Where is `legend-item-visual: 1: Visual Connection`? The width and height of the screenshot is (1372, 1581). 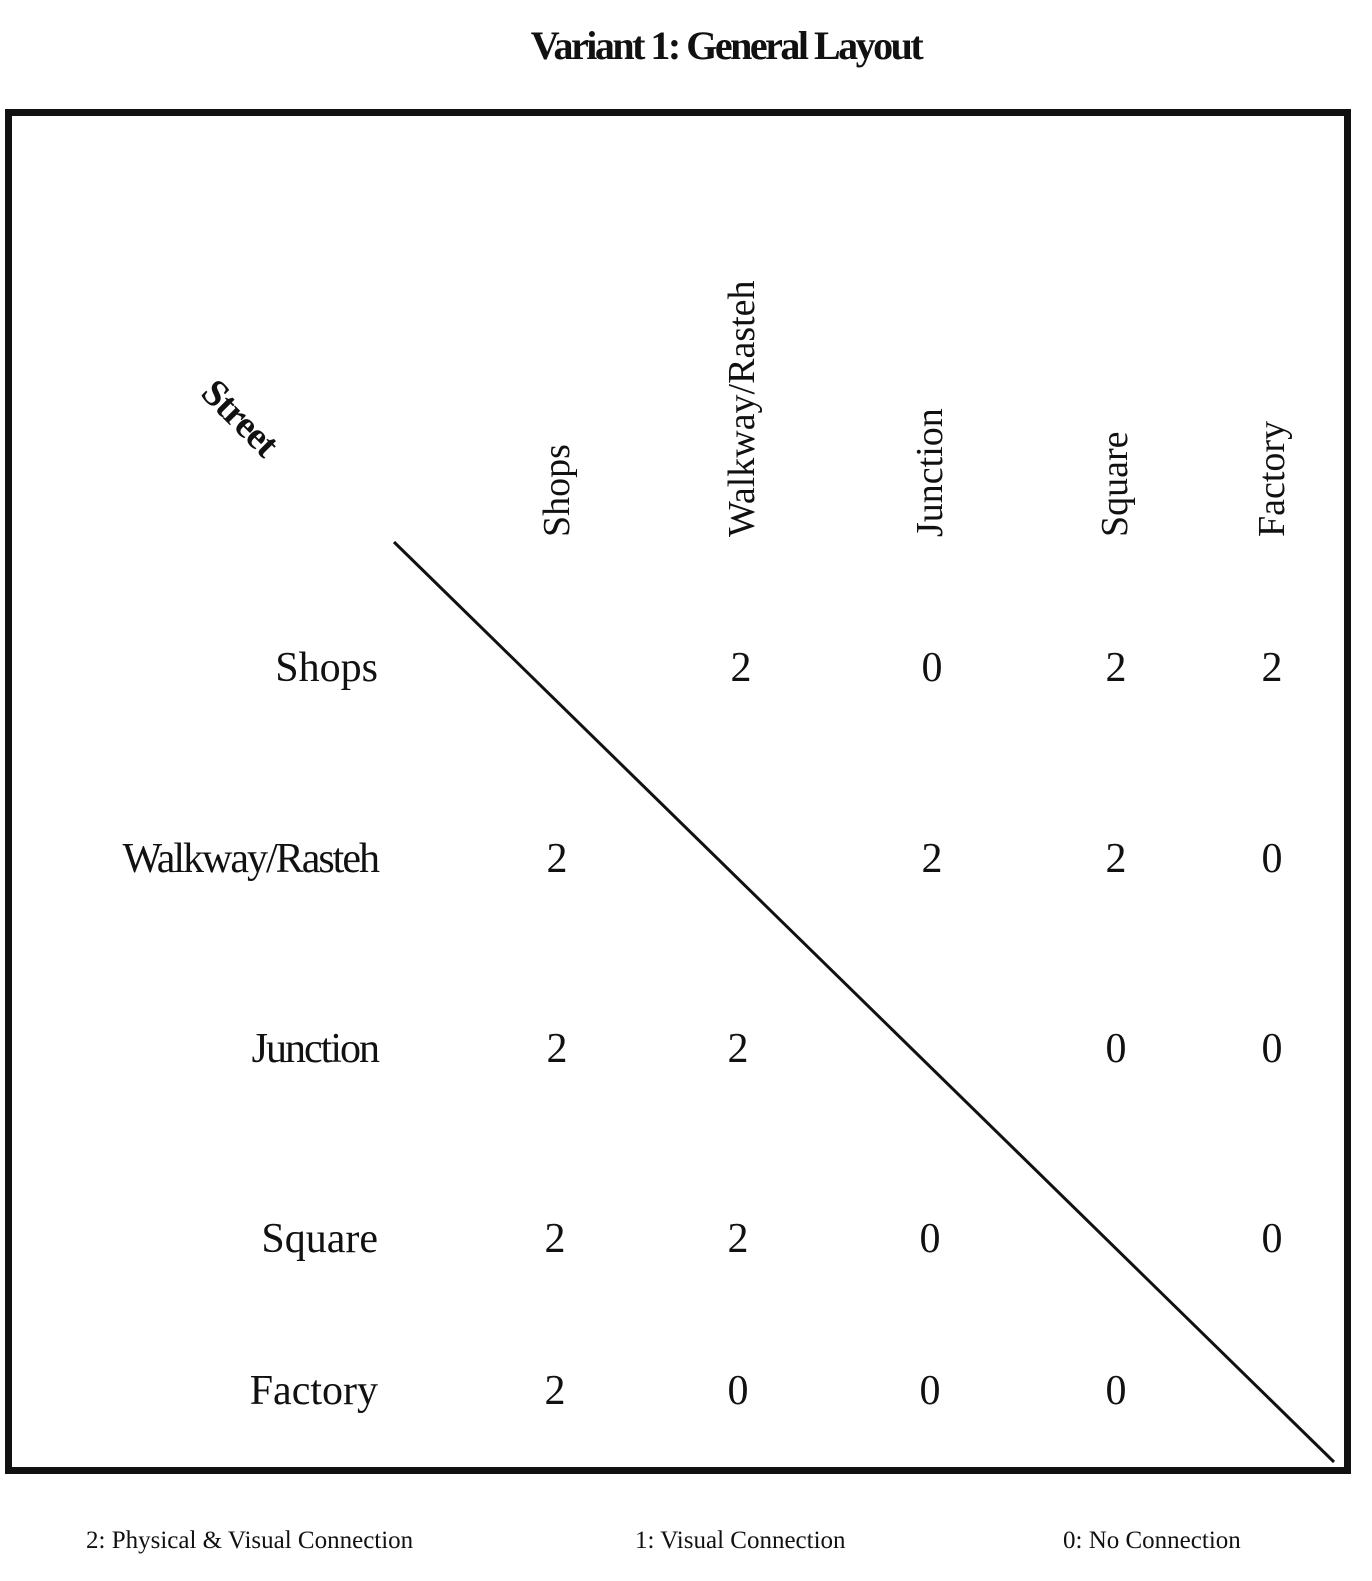 legend-item-visual: 1: Visual Connection is located at coordinates (740, 1540).